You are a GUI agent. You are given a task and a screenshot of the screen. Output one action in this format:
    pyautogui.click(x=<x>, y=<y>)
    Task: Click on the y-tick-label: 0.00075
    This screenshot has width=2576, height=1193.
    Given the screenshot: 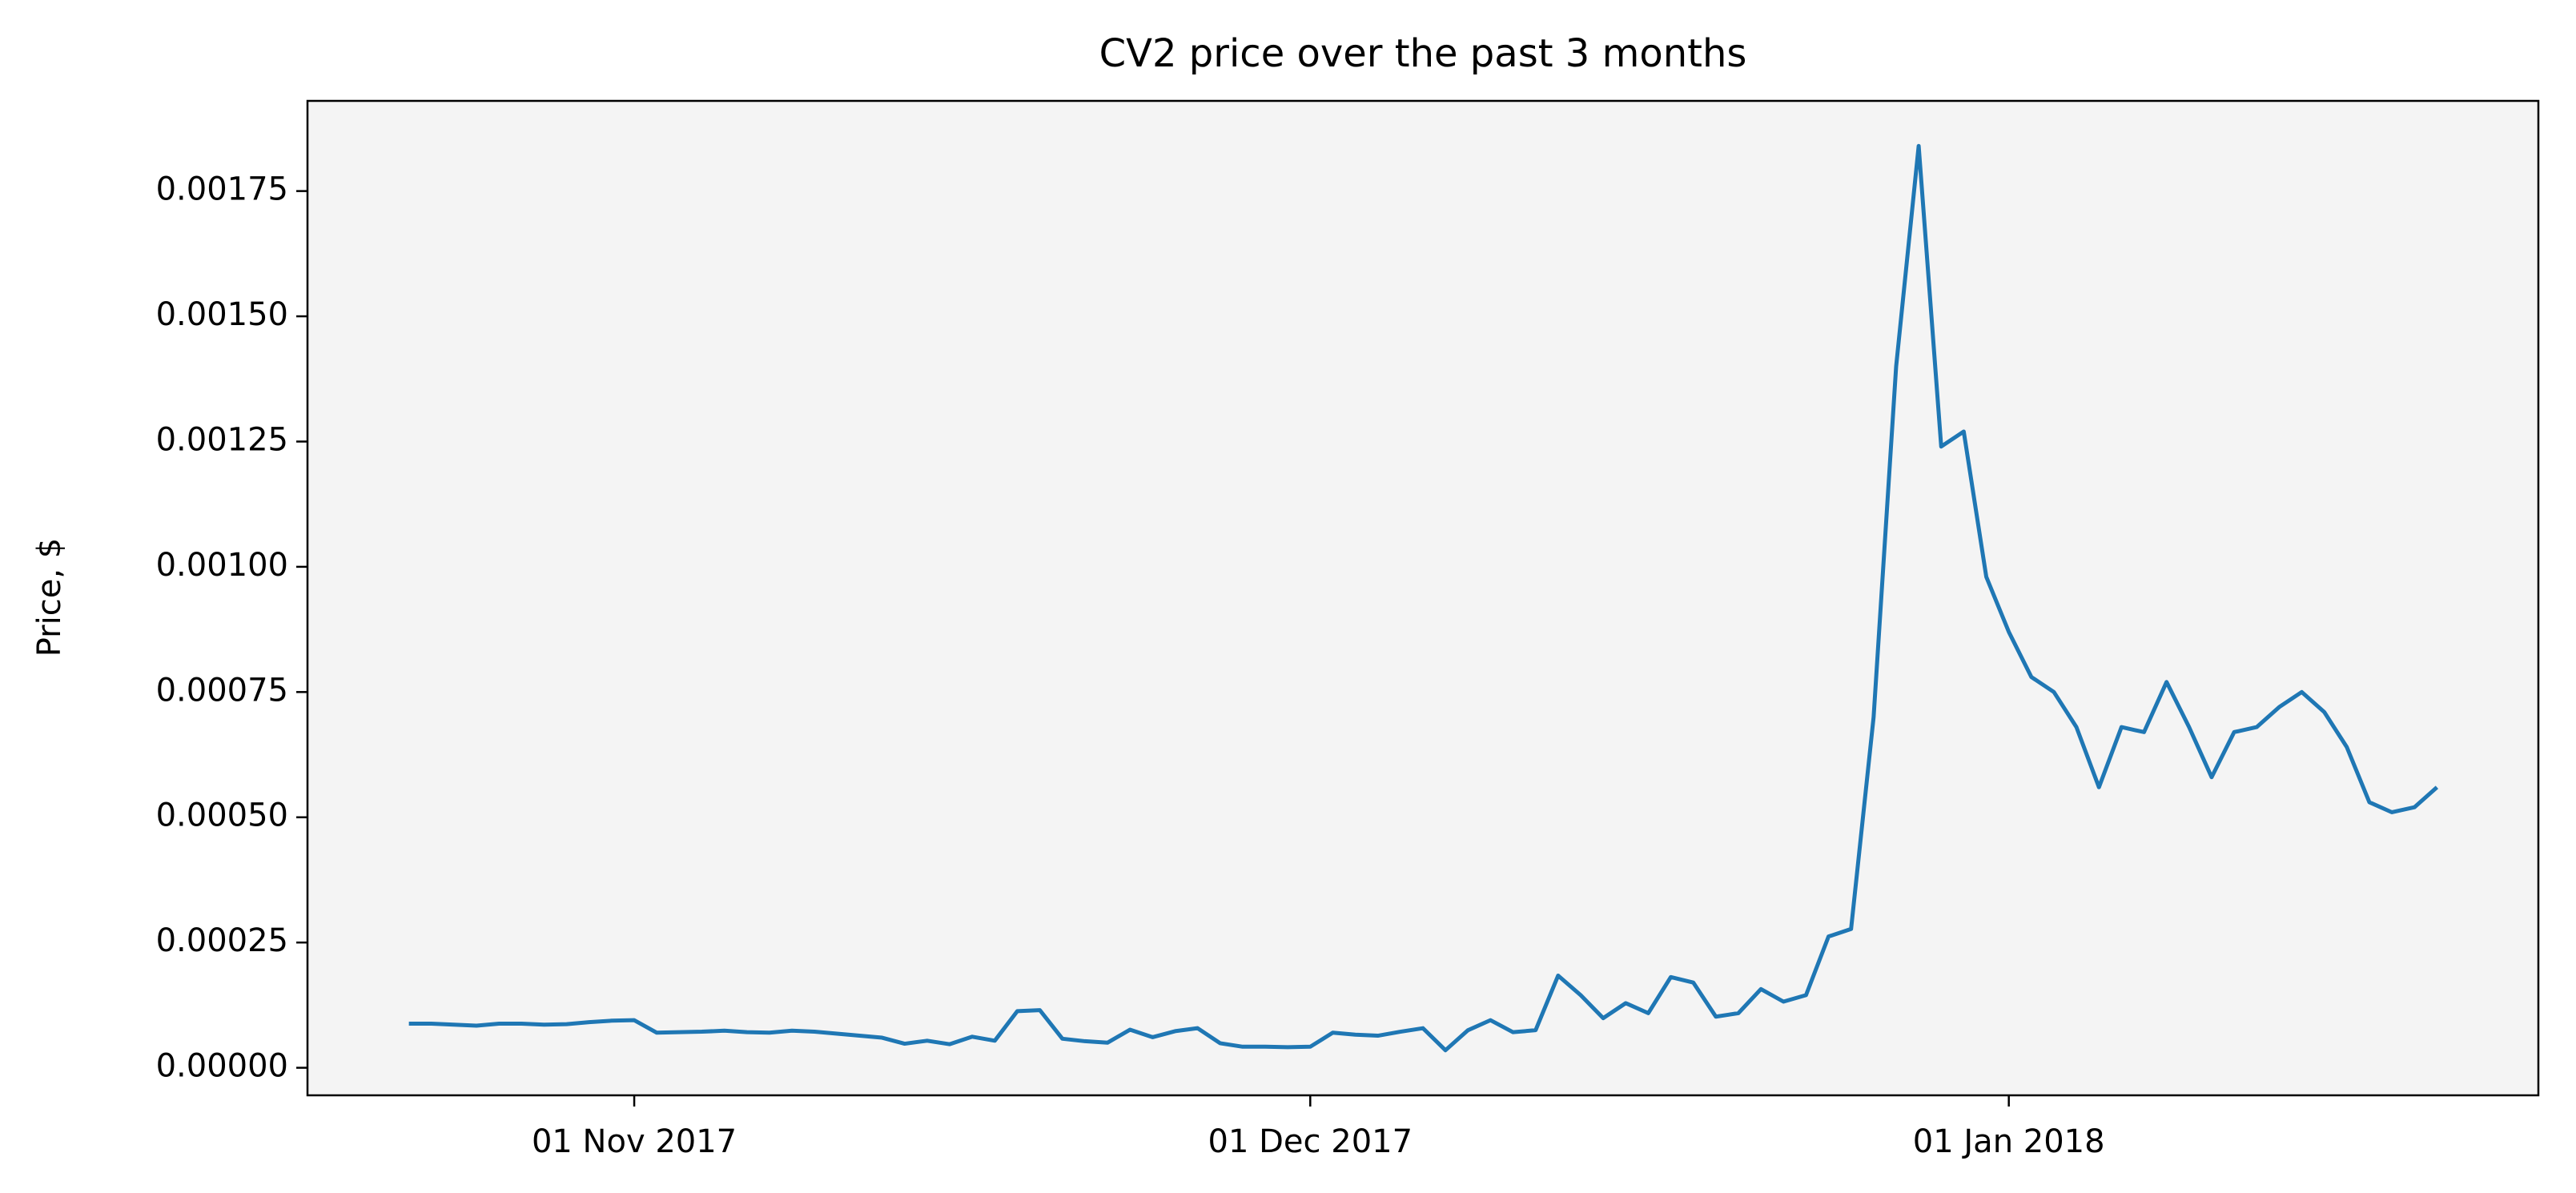 What is the action you would take?
    pyautogui.click(x=222, y=691)
    